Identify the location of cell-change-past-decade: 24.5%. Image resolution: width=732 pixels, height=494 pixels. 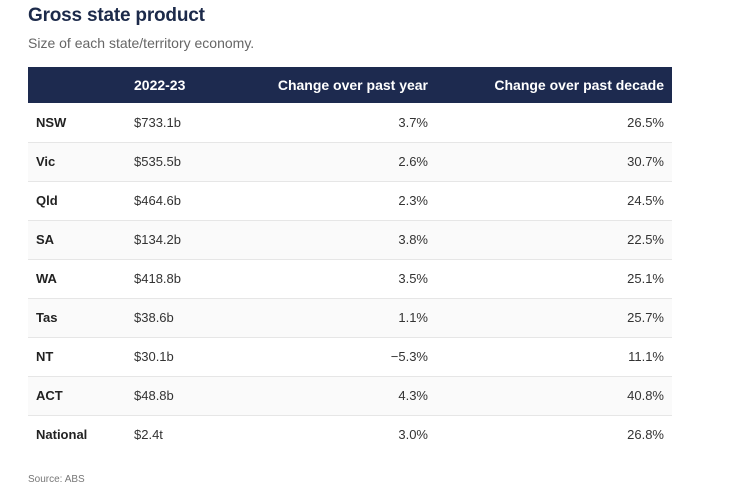
(645, 200).